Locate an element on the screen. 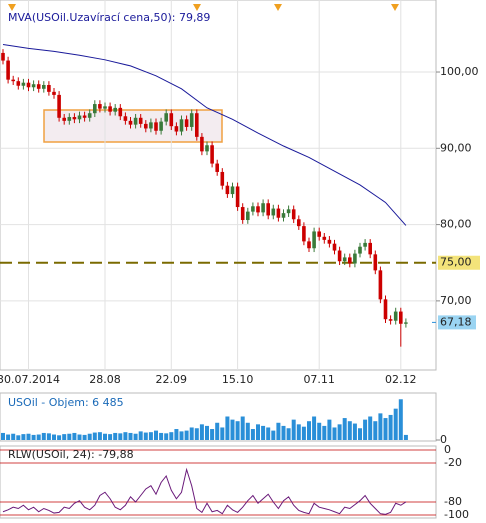 Image resolution: width=486 pixels, height=523 pixels. y-tick-label: 100,00 is located at coordinates (459, 71).